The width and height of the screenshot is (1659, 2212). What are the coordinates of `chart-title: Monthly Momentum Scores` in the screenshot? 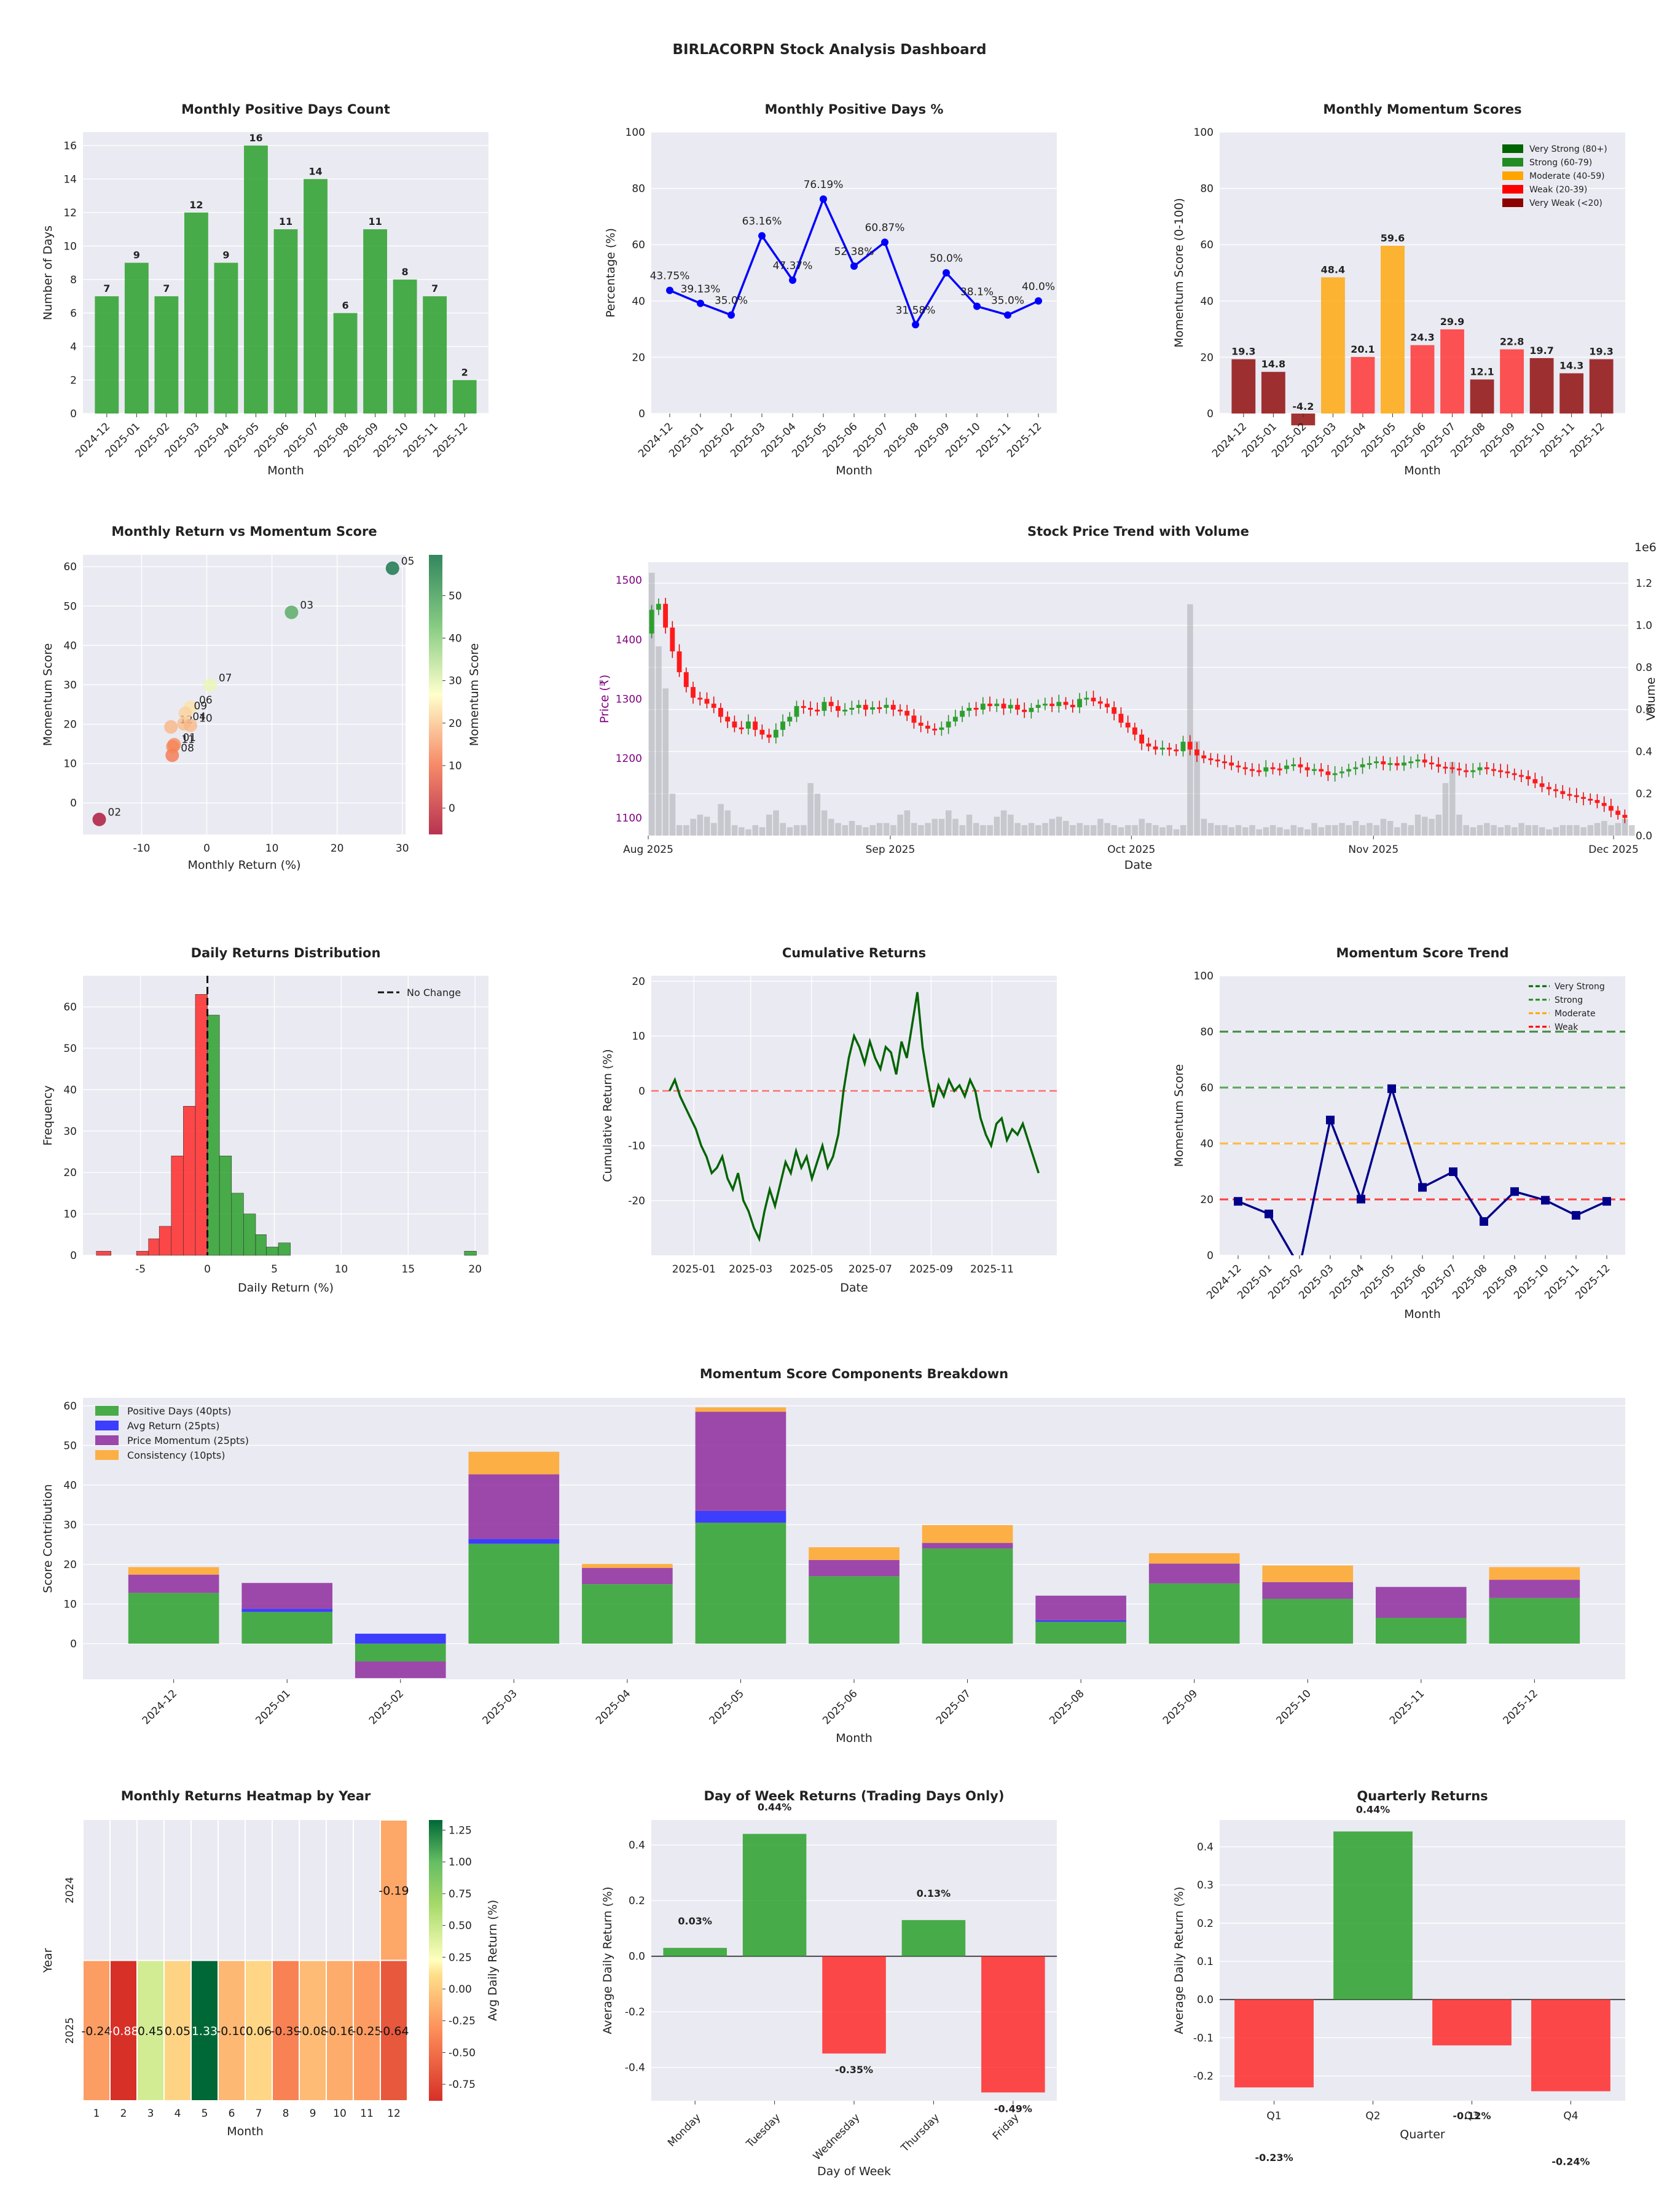 It's located at (1422, 109).